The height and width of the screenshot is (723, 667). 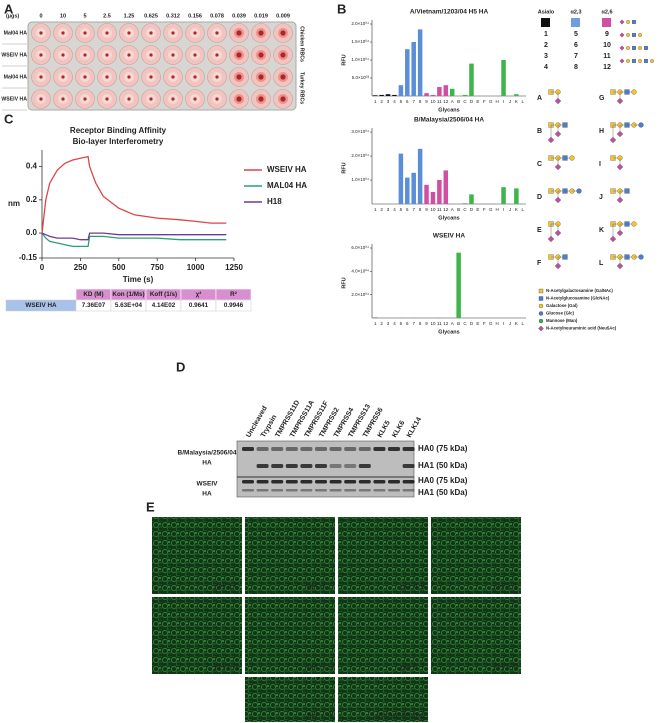 What do you see at coordinates (234, 267) in the screenshot?
I see `x-tick-label: 1250` at bounding box center [234, 267].